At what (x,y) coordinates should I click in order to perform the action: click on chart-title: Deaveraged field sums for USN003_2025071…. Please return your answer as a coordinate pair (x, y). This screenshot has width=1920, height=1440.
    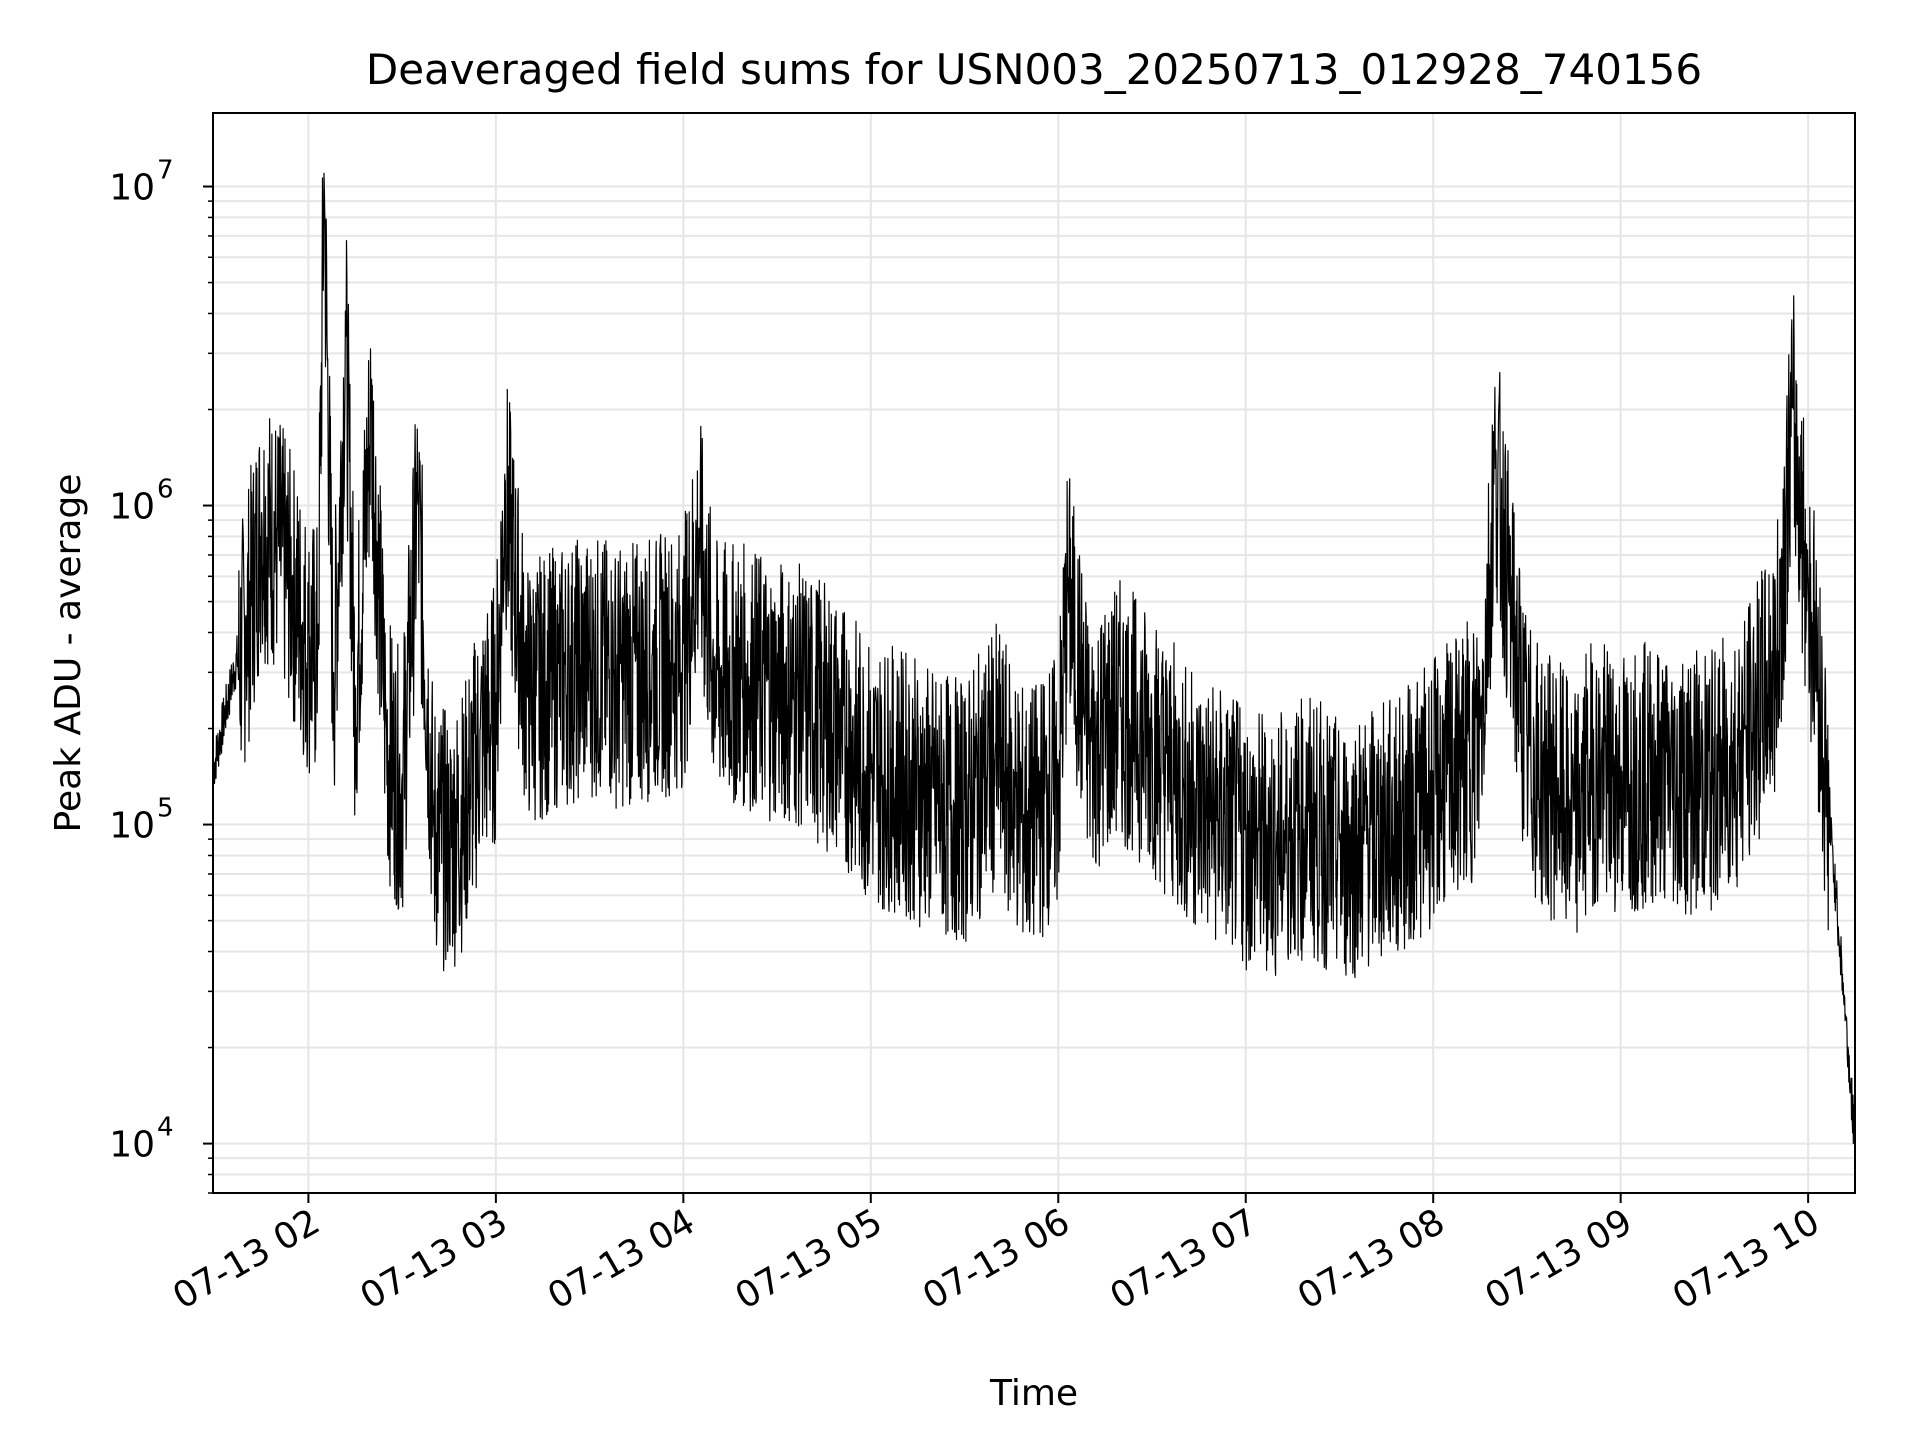
    Looking at the image, I should click on (1034, 69).